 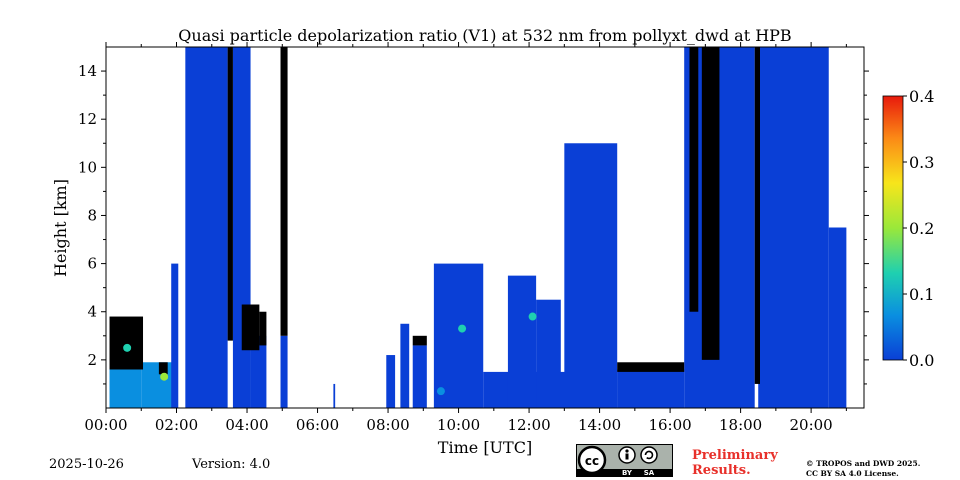 What do you see at coordinates (921, 294) in the screenshot?
I see `colorbar-tick-label-1: 0.1` at bounding box center [921, 294].